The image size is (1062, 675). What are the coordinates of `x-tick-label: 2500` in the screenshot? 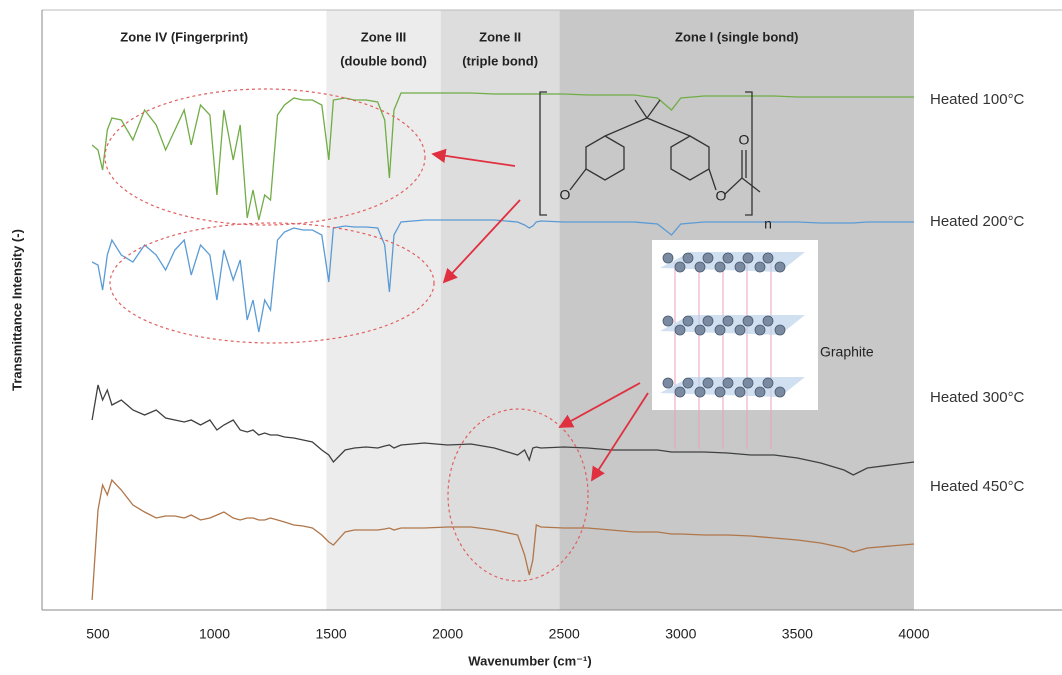 It's located at (564, 634).